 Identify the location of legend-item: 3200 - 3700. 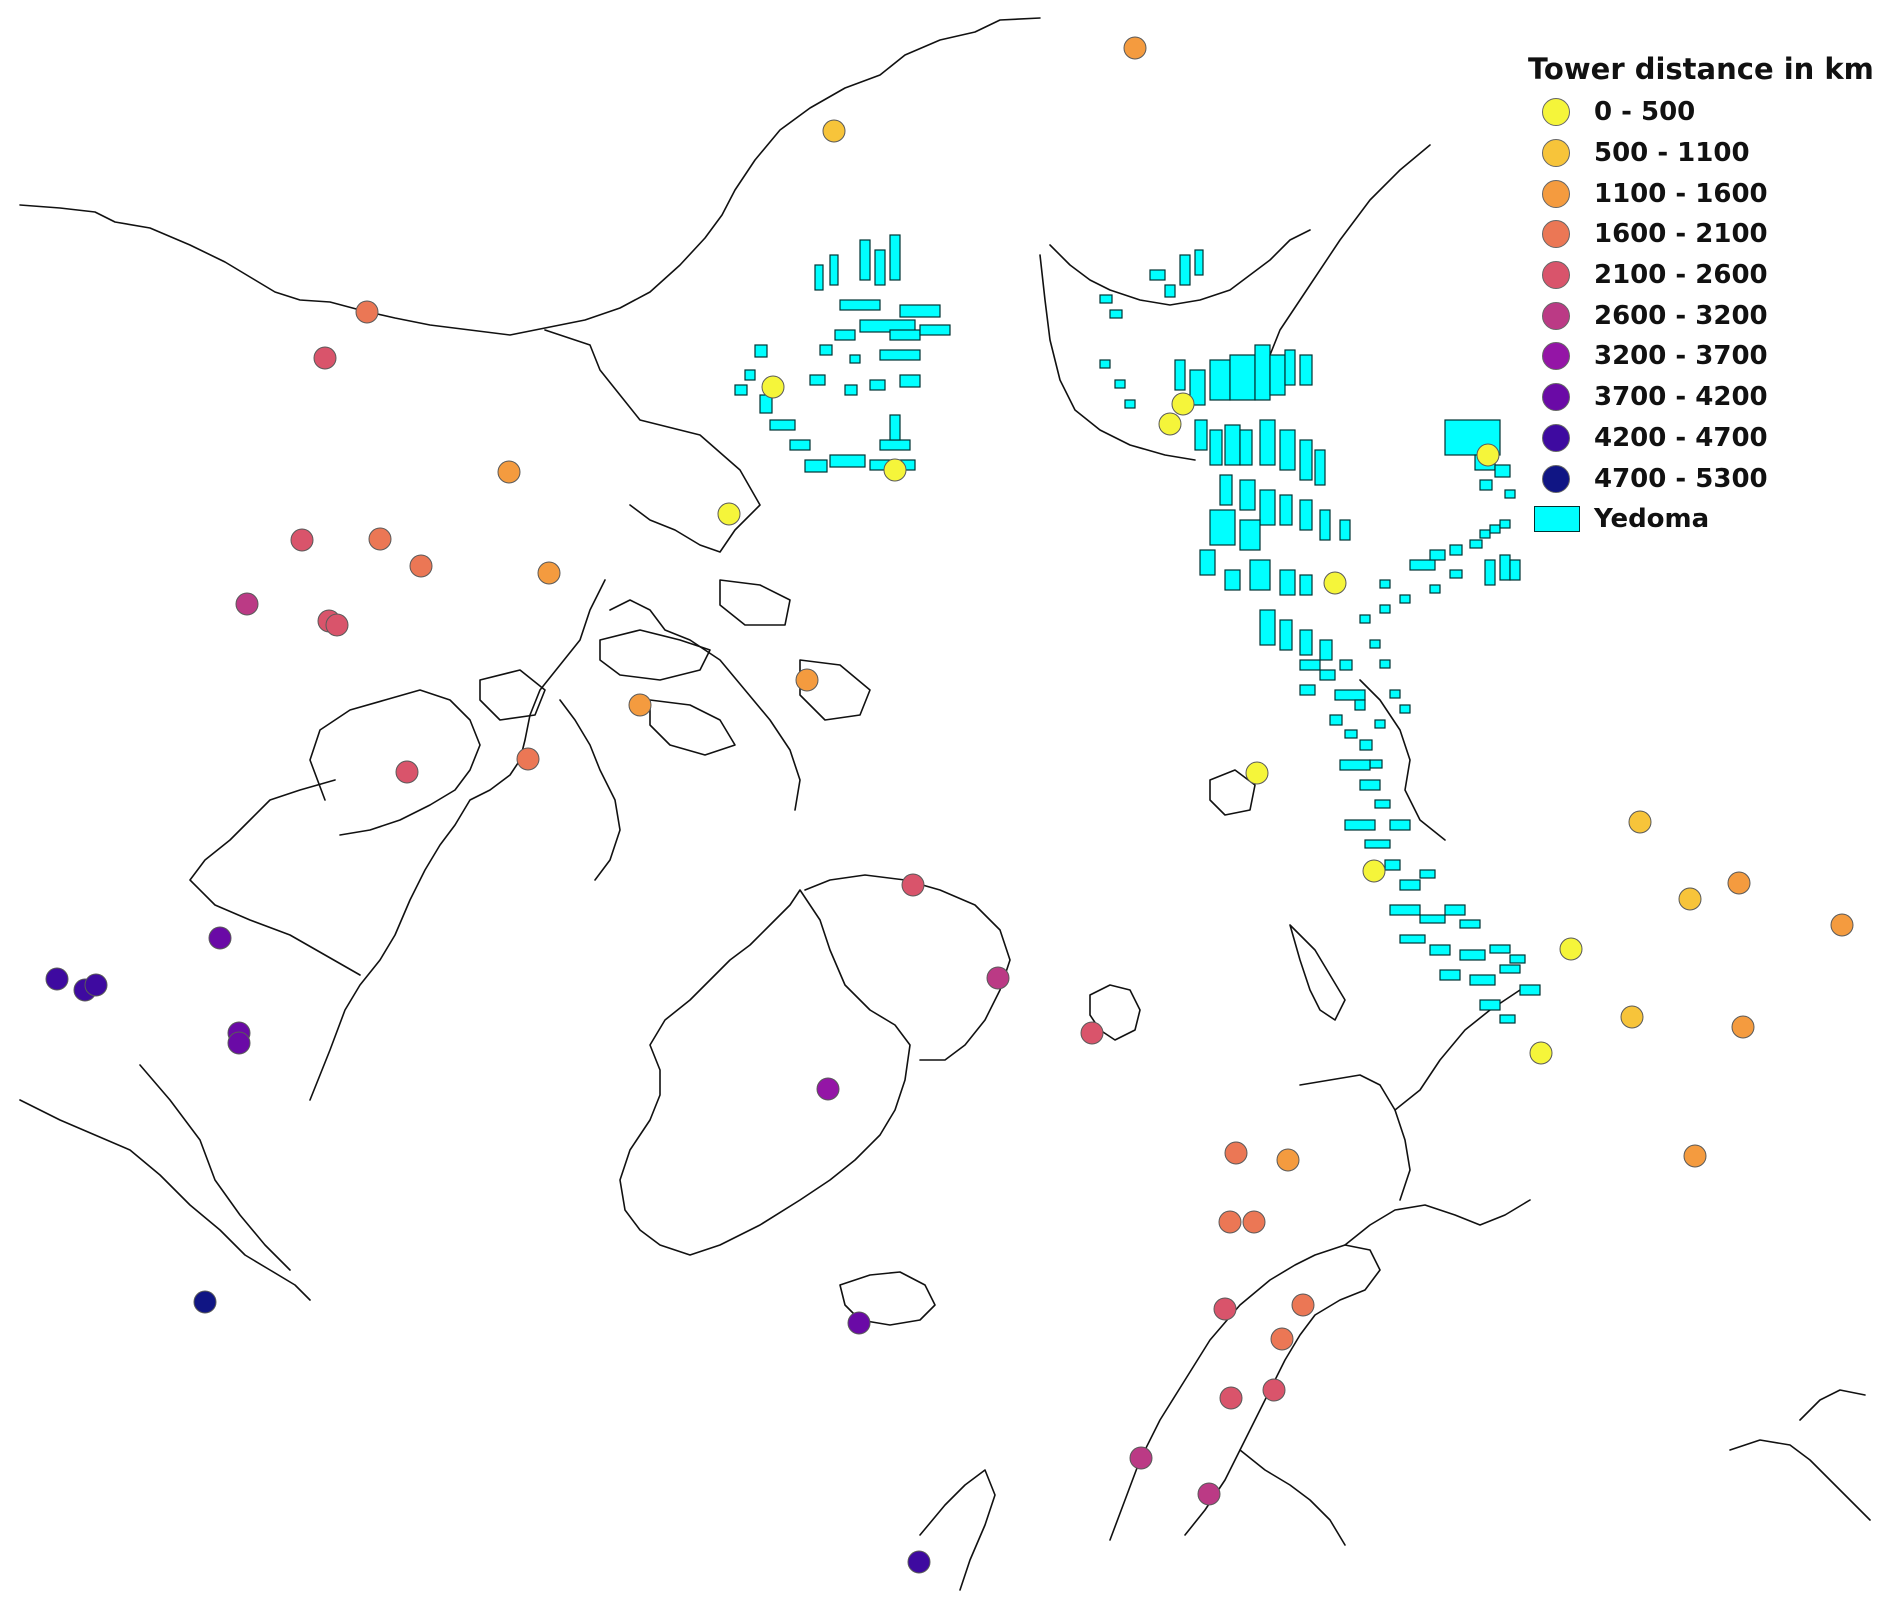
(1703, 356).